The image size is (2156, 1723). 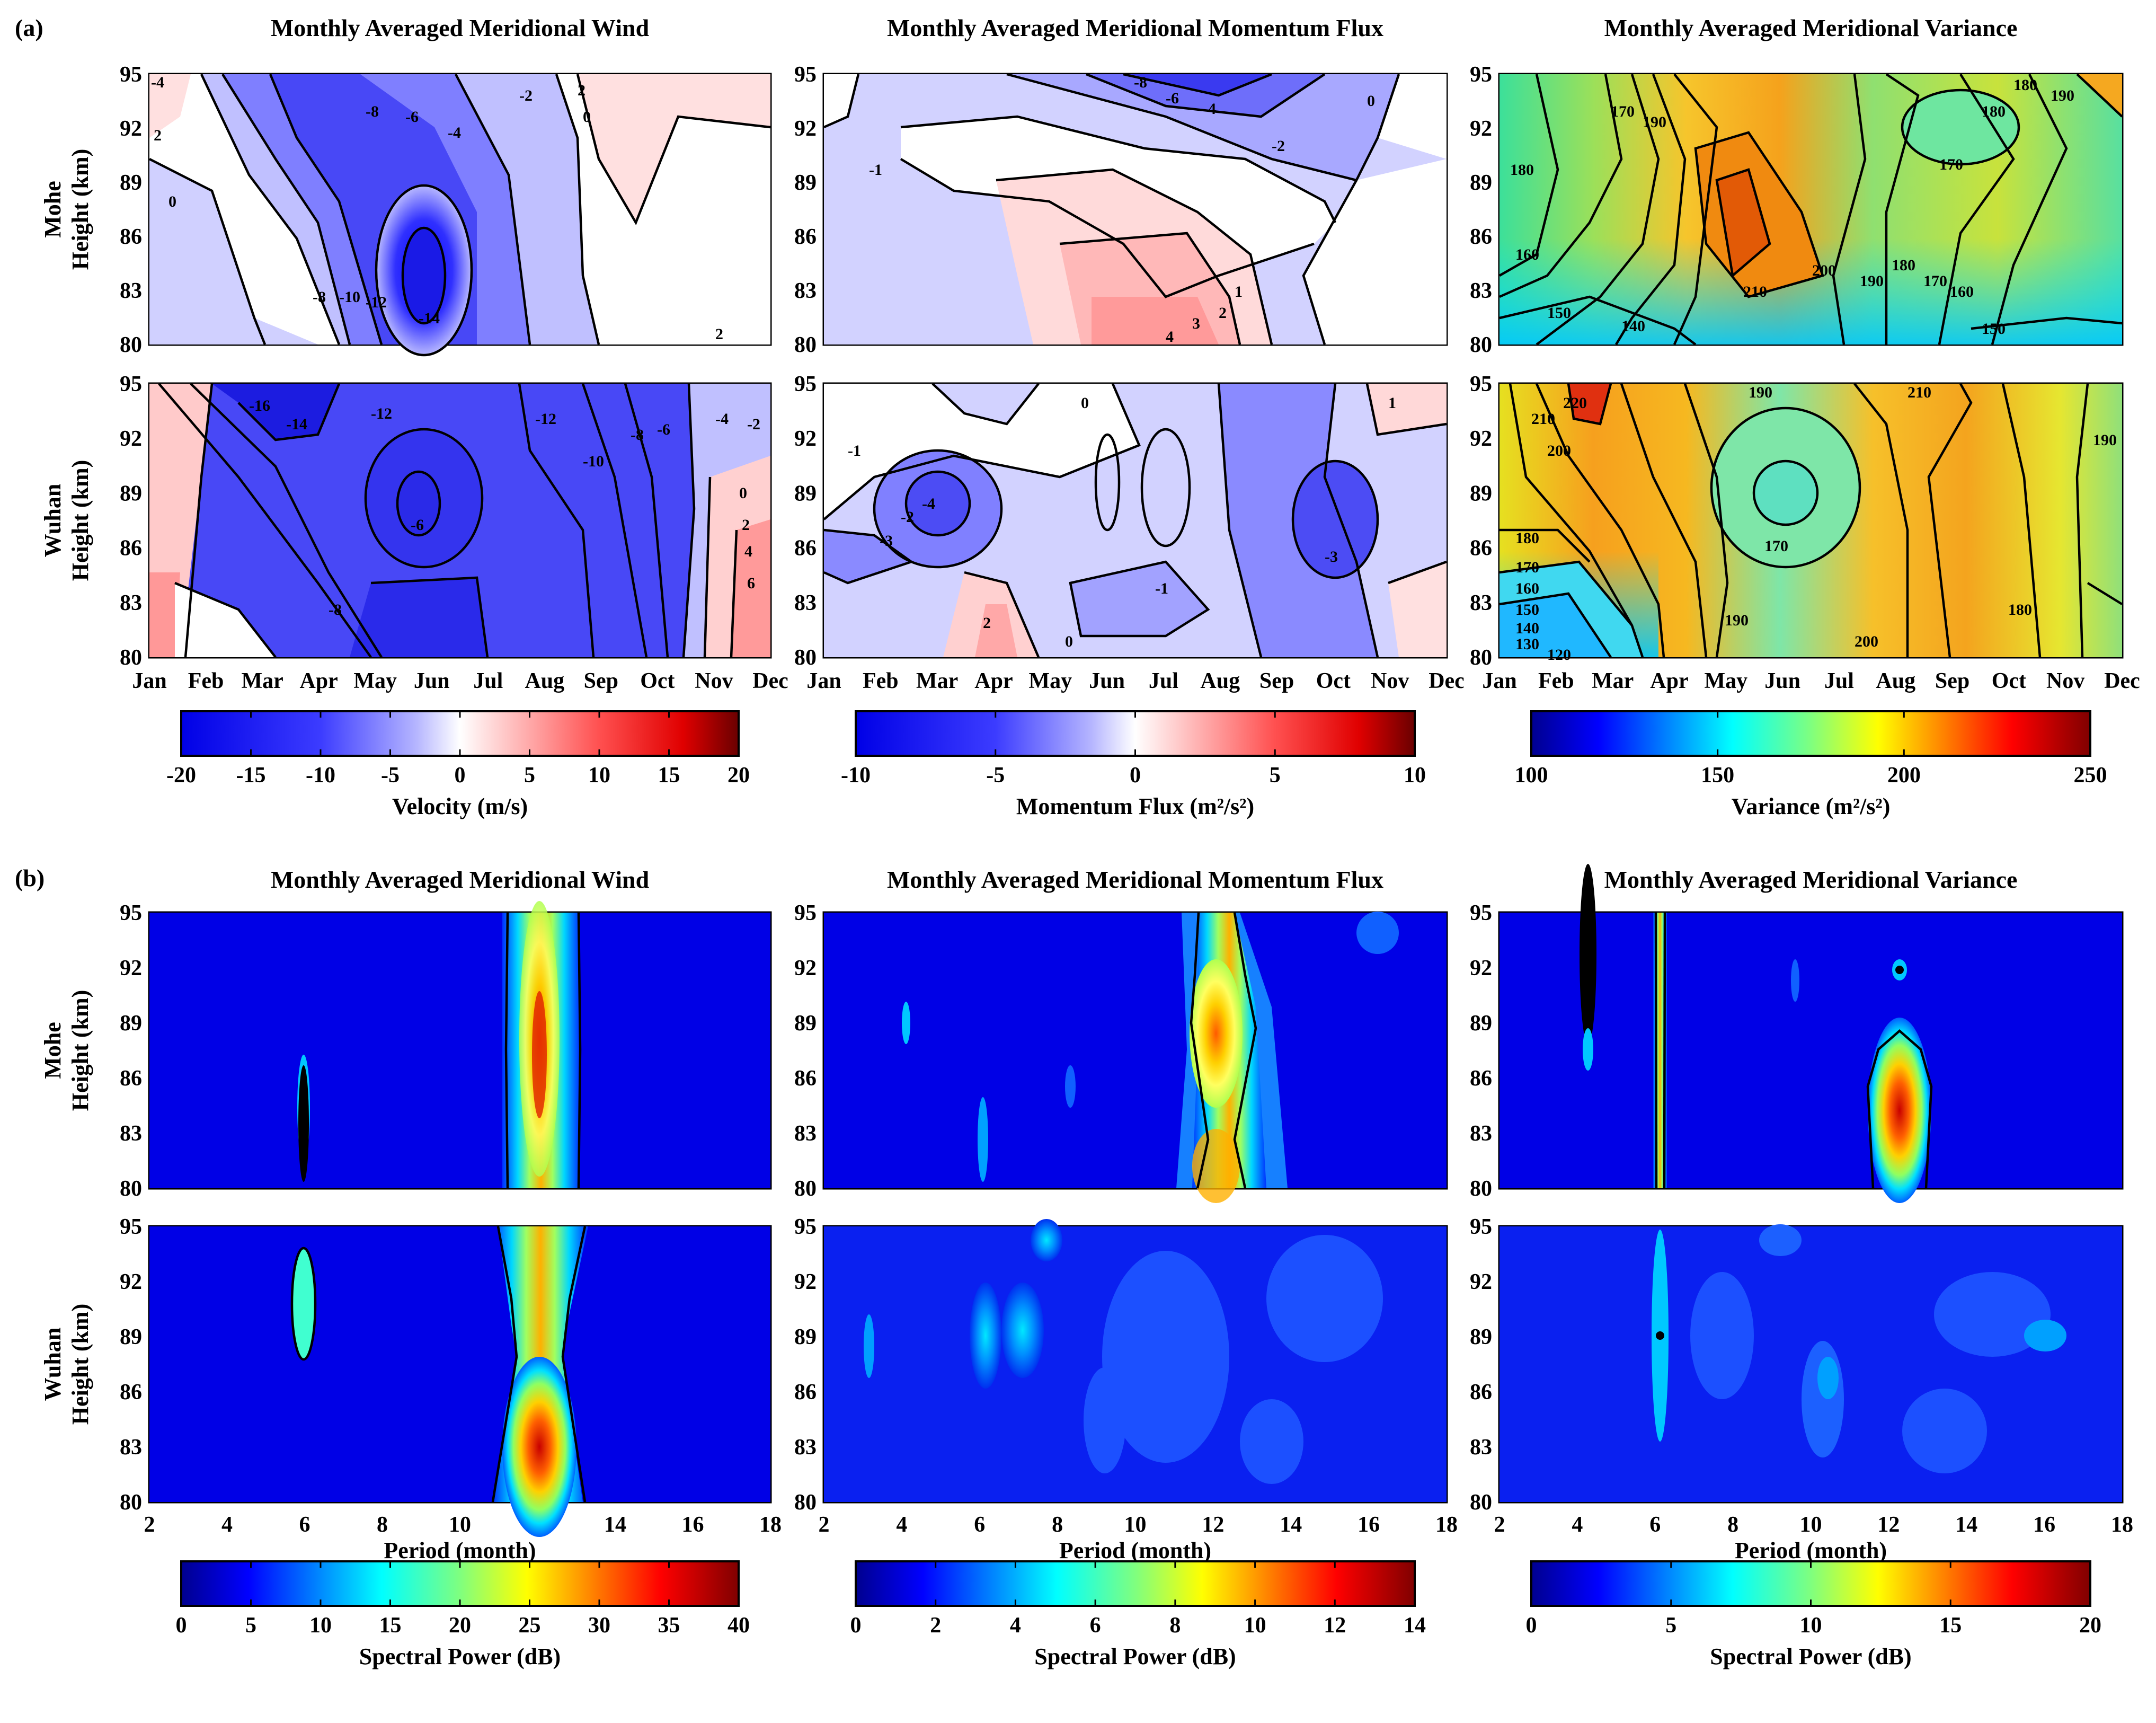 I want to click on x-tick-label: Jul, so click(x=1163, y=681).